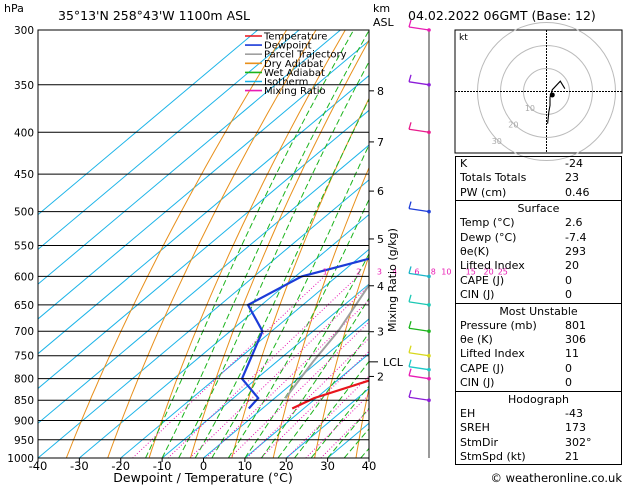  What do you see at coordinates (574, 163) in the screenshot?
I see `index-value: -24` at bounding box center [574, 163].